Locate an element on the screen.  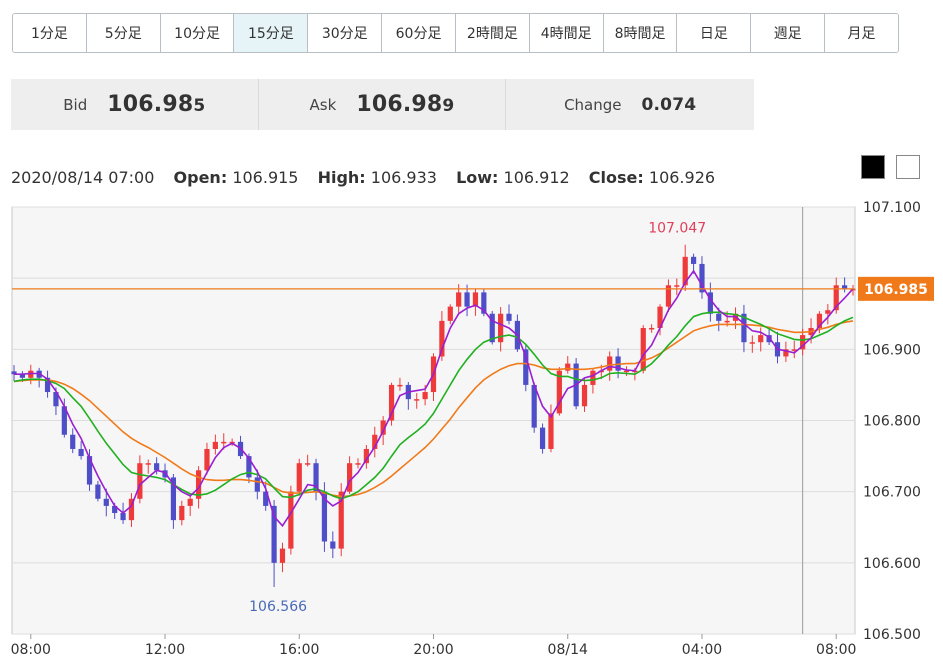
high-annotation: 107.047 is located at coordinates (677, 229).